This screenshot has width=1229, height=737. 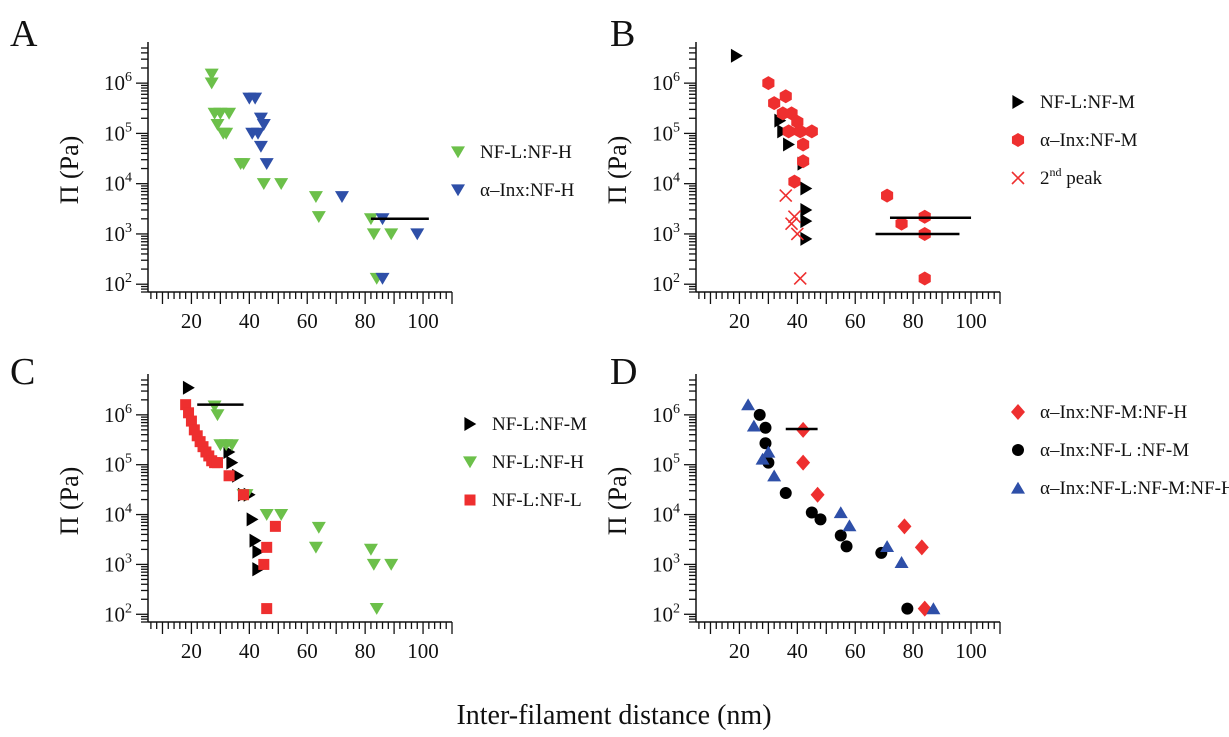 What do you see at coordinates (333, 188) in the screenshot?
I see `series-α–Inx:NF-H` at bounding box center [333, 188].